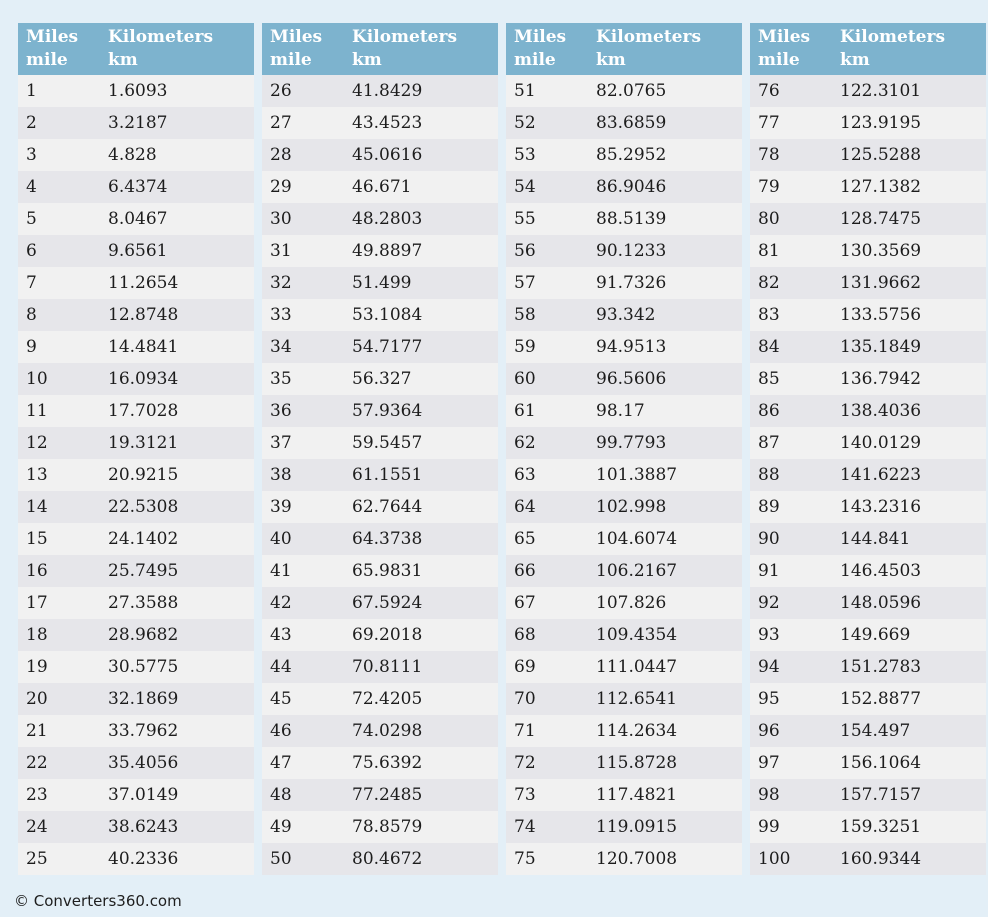  What do you see at coordinates (881, 187) in the screenshot?
I see `km-value: 127.1382` at bounding box center [881, 187].